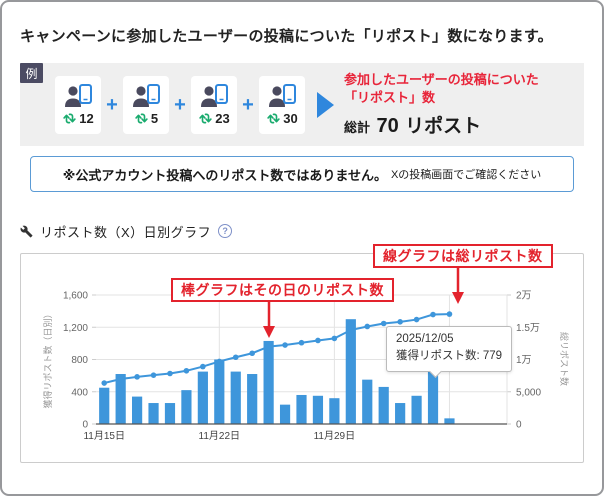 The height and width of the screenshot is (496, 604). Describe the element at coordinates (390, 97) in the screenshot. I see `result-caption-line2: 「リポスト」数` at that location.